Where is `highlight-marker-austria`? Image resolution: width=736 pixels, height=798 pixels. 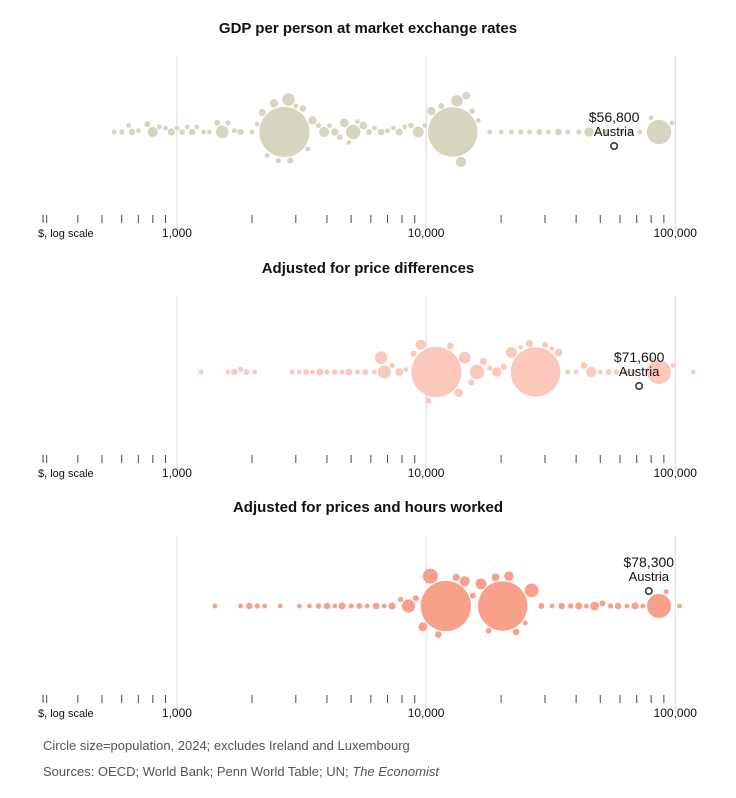
highlight-marker-austria is located at coordinates (648, 590).